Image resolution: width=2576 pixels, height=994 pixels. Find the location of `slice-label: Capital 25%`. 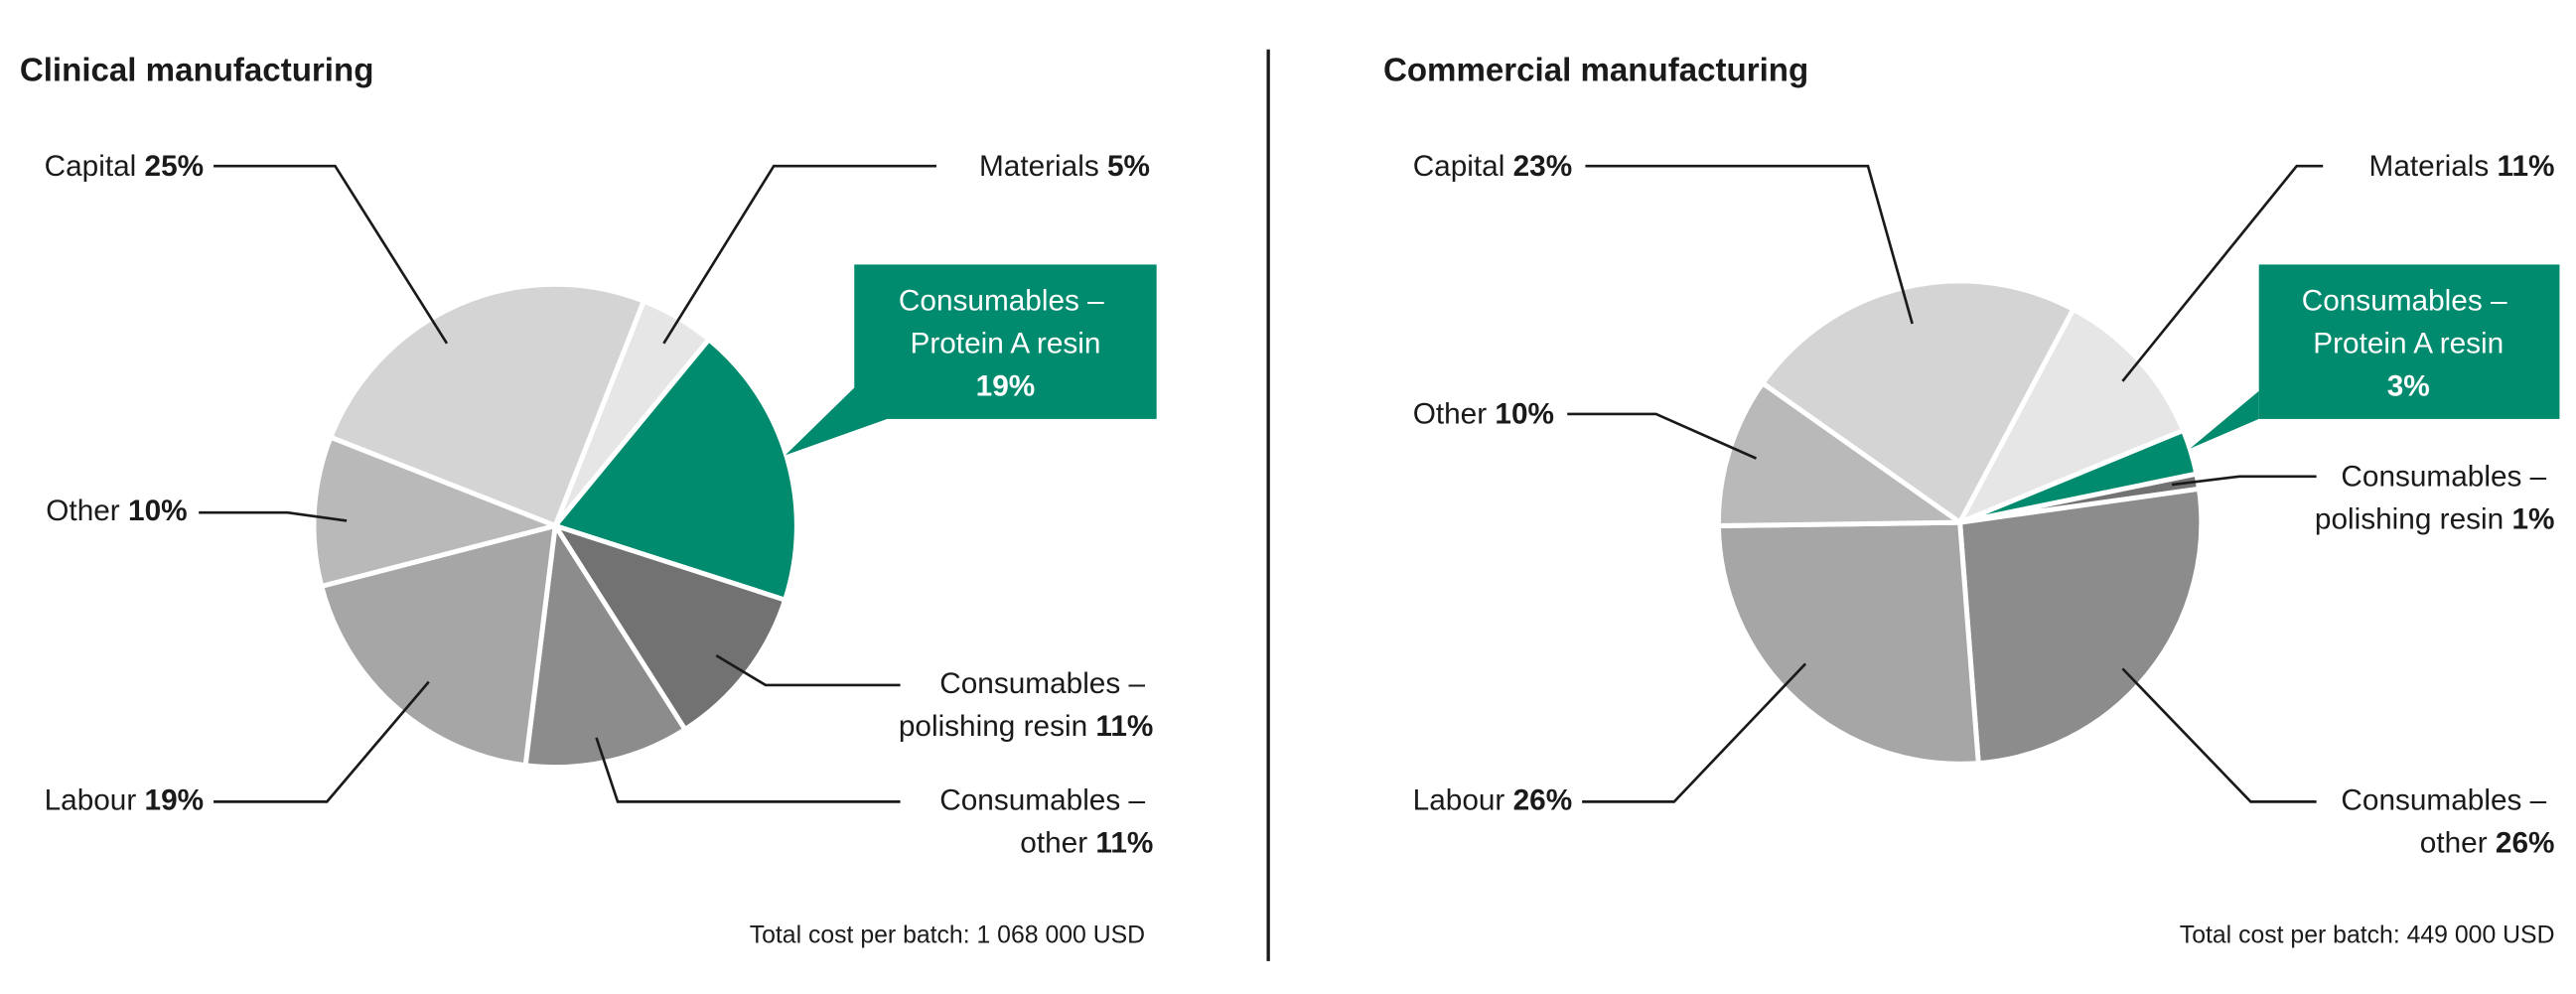

slice-label: Capital 25% is located at coordinates (125, 166).